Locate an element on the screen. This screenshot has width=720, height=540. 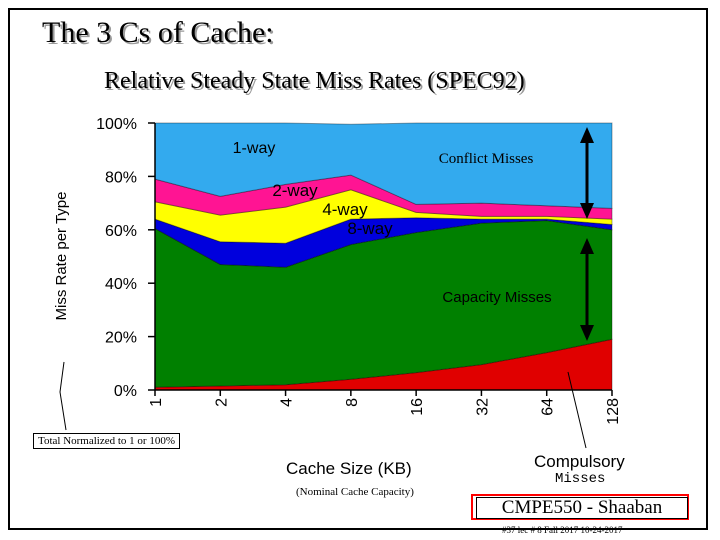
y-tick-label-1: 20% is located at coordinates (121, 338).